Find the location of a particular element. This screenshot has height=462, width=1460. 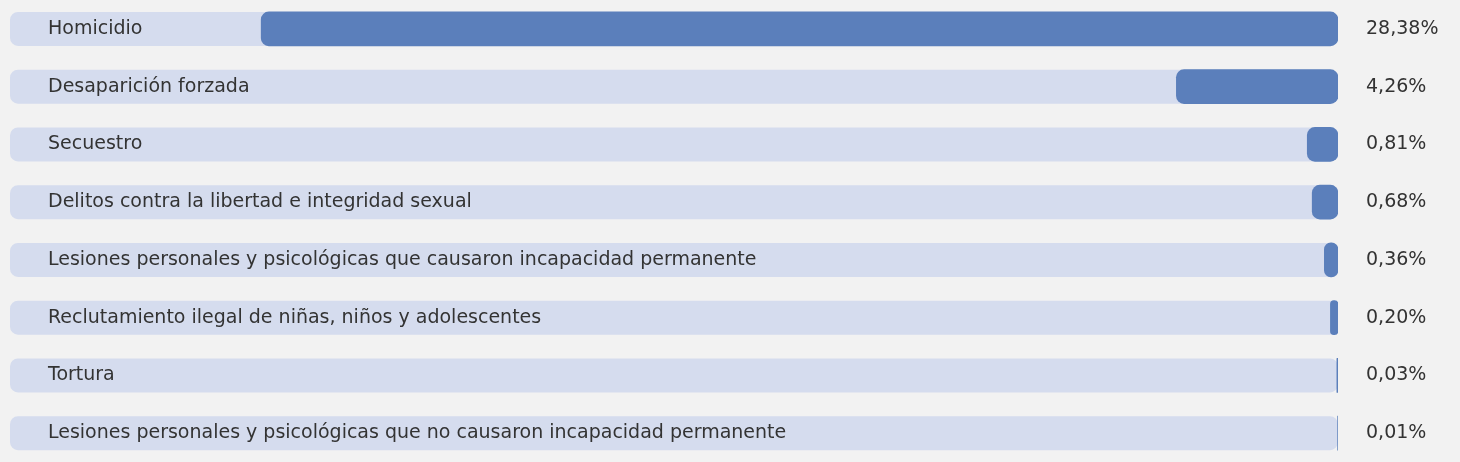

data-label: 0,01% is located at coordinates (1396, 431).